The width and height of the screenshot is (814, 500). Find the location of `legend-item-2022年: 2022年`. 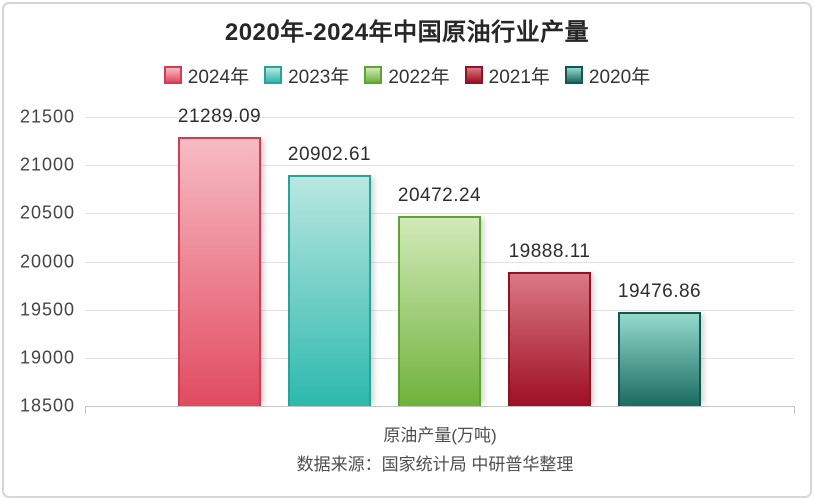

legend-item-2022年: 2022年 is located at coordinates (407, 75).